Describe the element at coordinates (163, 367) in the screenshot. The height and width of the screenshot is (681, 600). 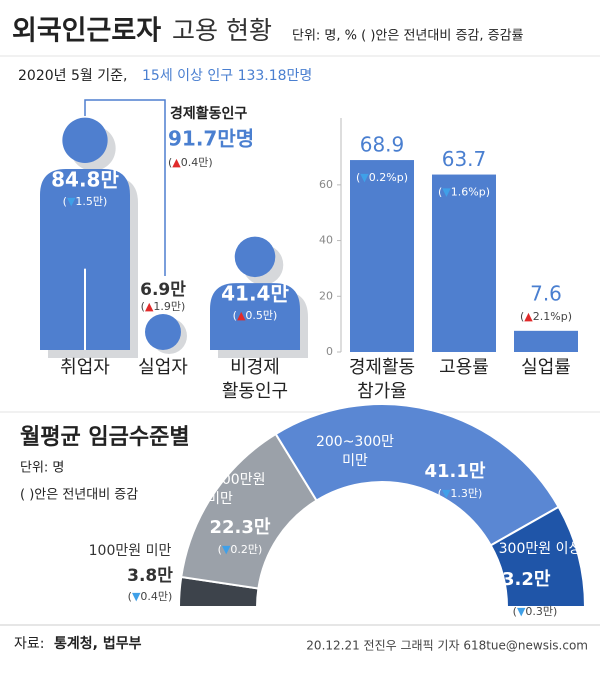
I see `category-label: 실업자` at that location.